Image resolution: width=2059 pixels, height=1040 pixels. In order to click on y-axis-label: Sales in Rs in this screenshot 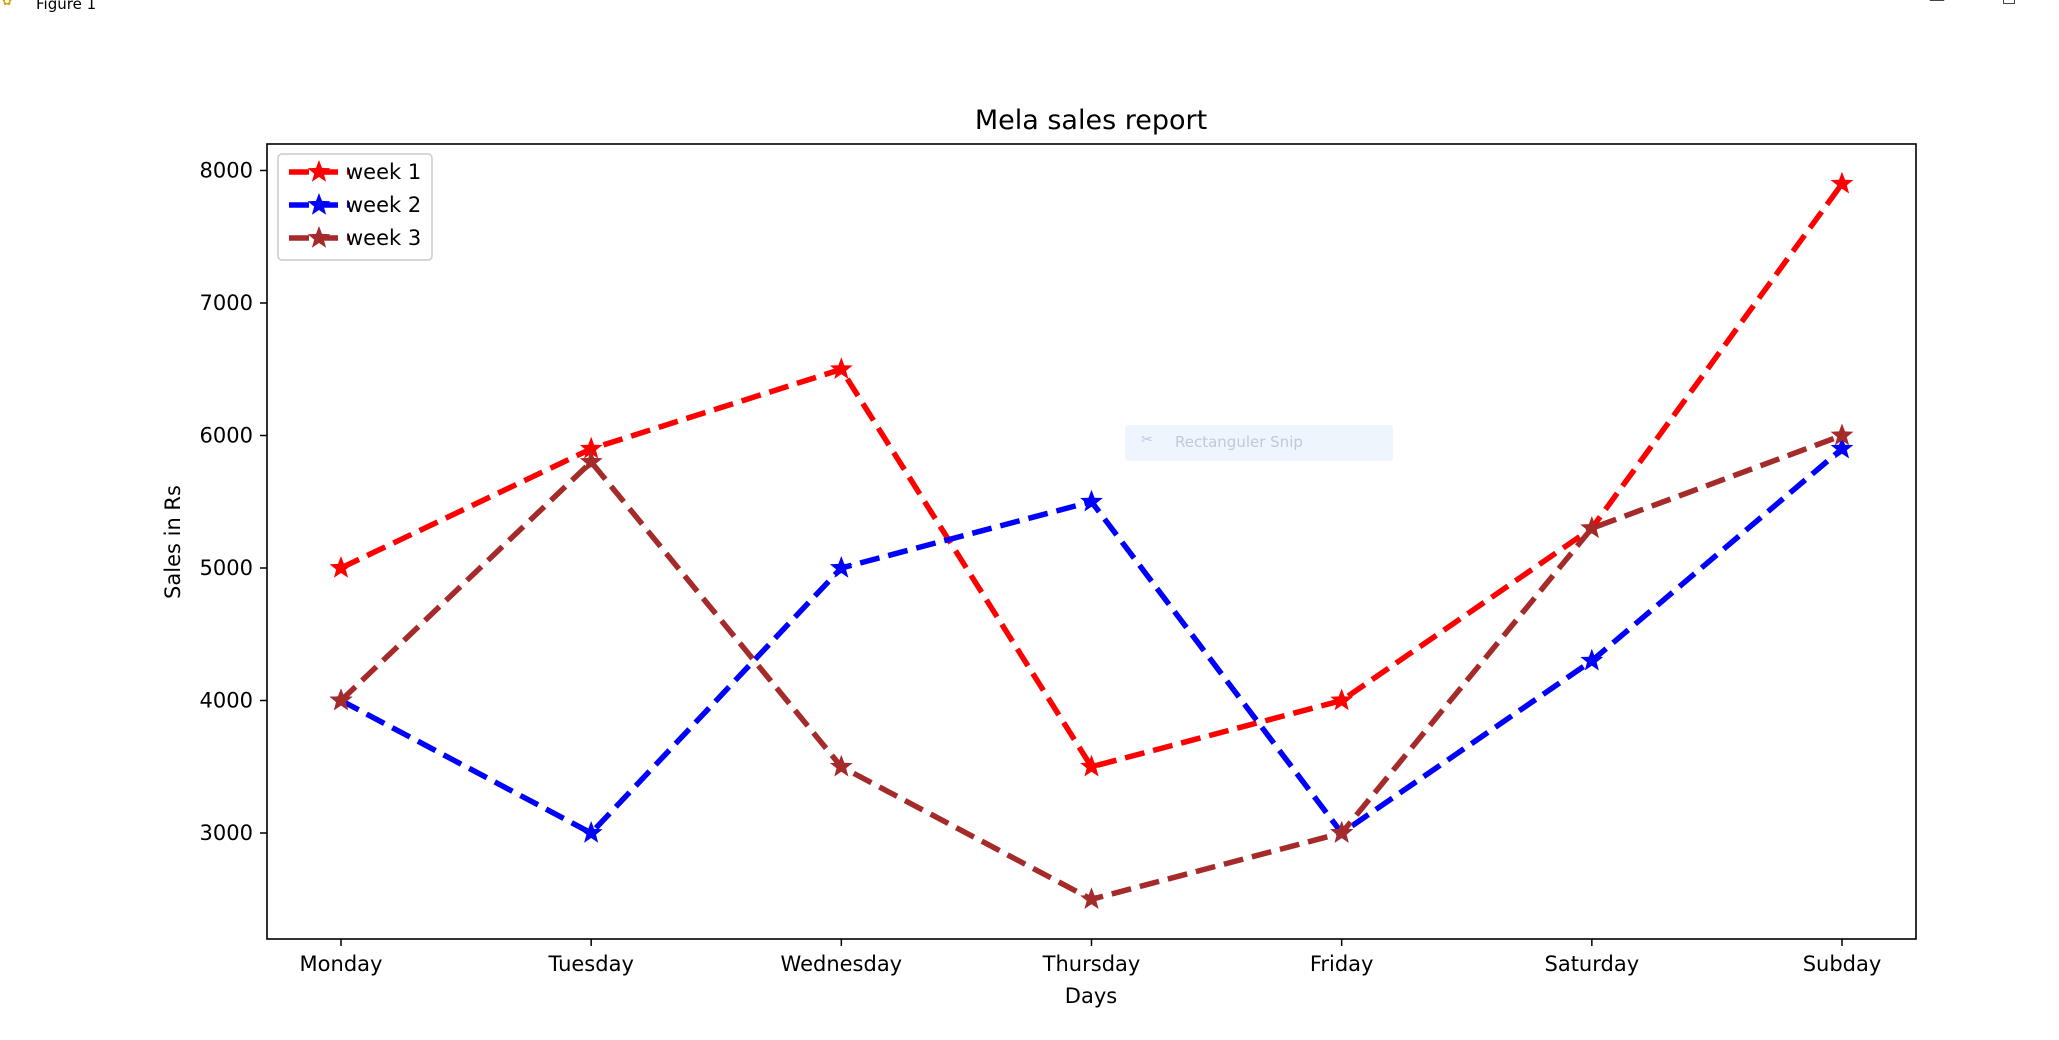, I will do `click(173, 542)`.